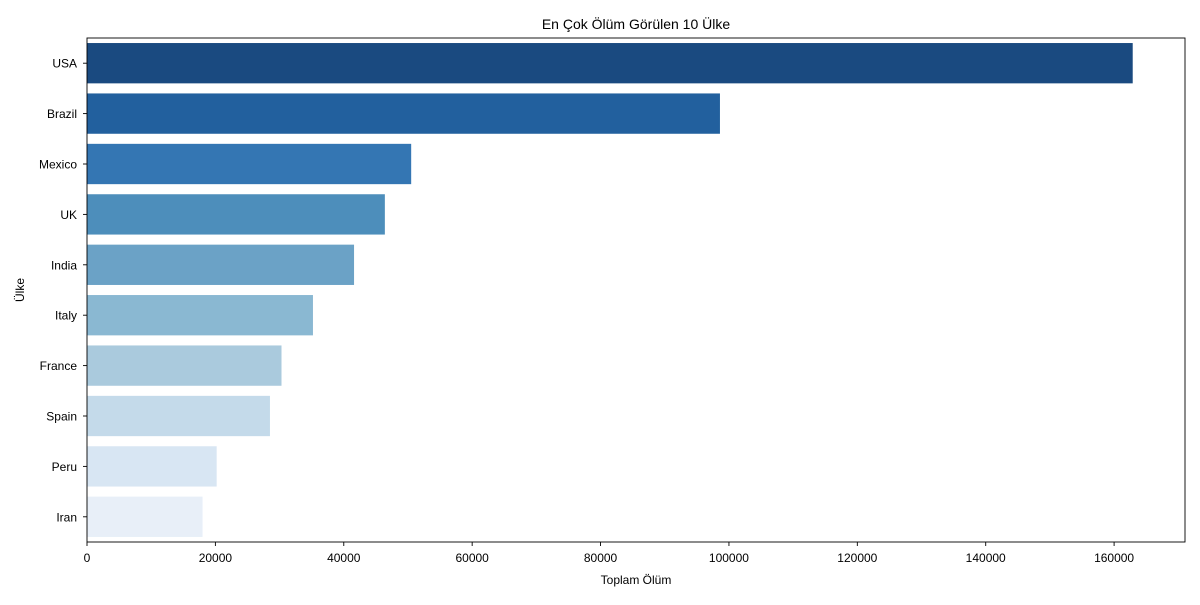  I want to click on x-tick-label: 40000, so click(344, 558).